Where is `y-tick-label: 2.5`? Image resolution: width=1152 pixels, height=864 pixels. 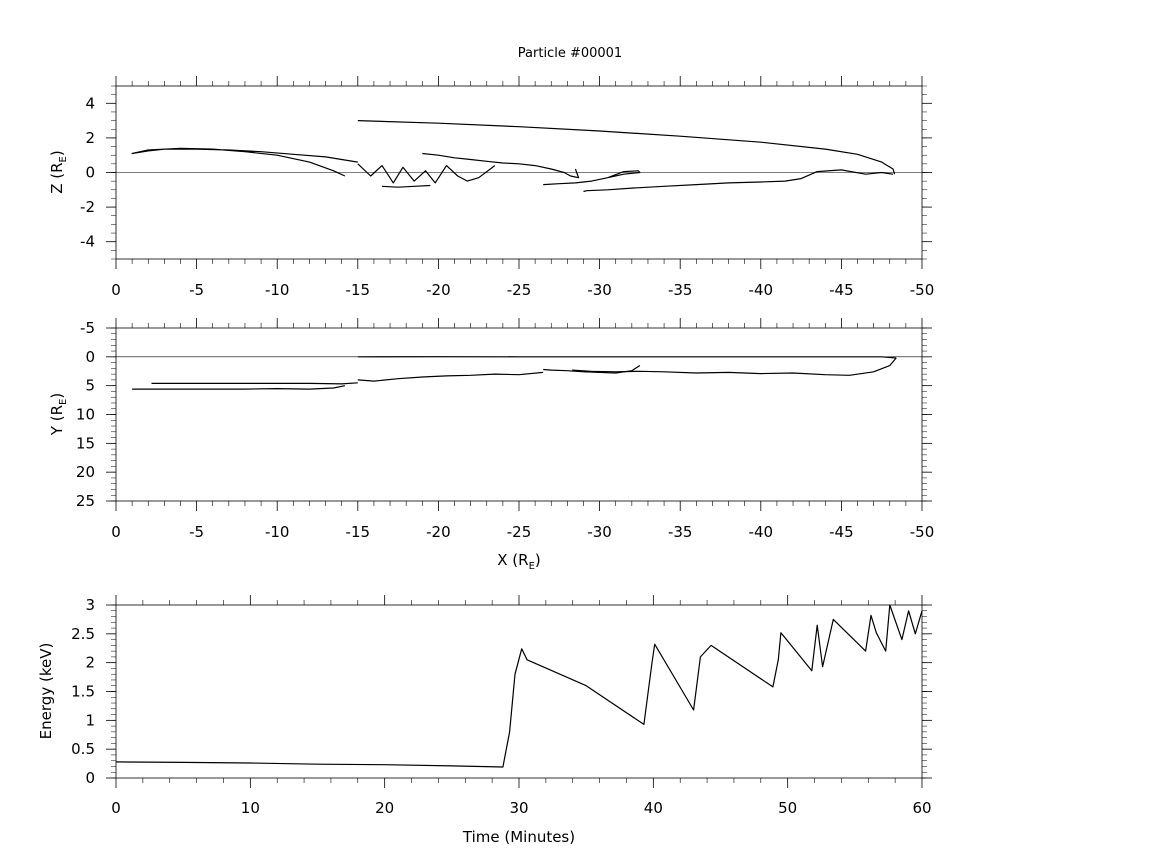
y-tick-label: 2.5 is located at coordinates (83, 634).